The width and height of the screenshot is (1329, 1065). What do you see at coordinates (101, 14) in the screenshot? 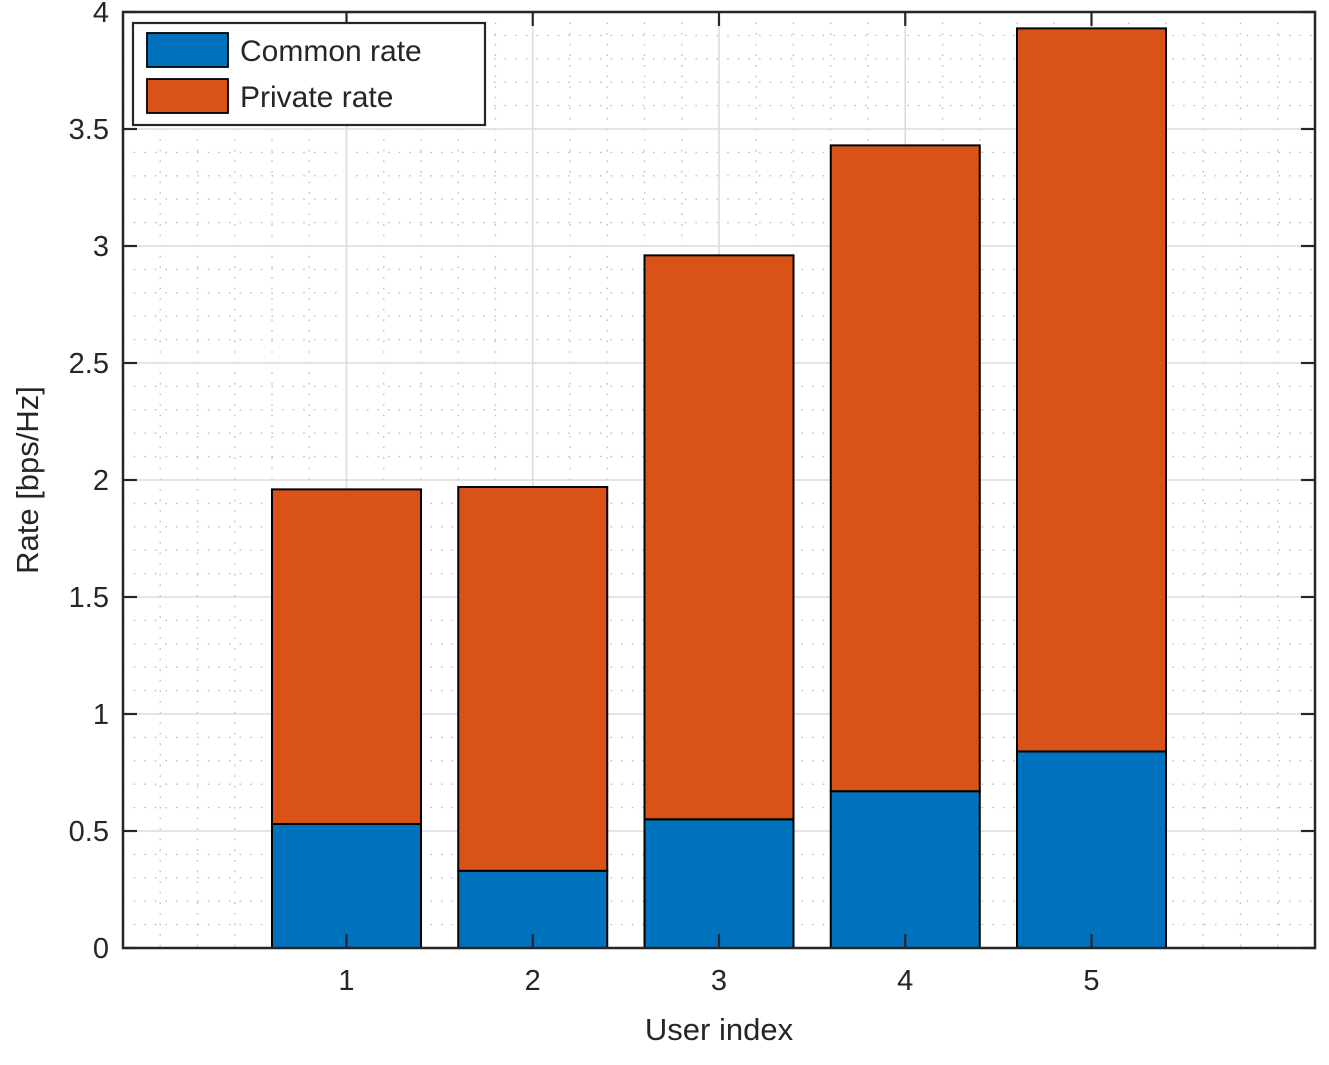
I see `y-tick-label-4: 4` at bounding box center [101, 14].